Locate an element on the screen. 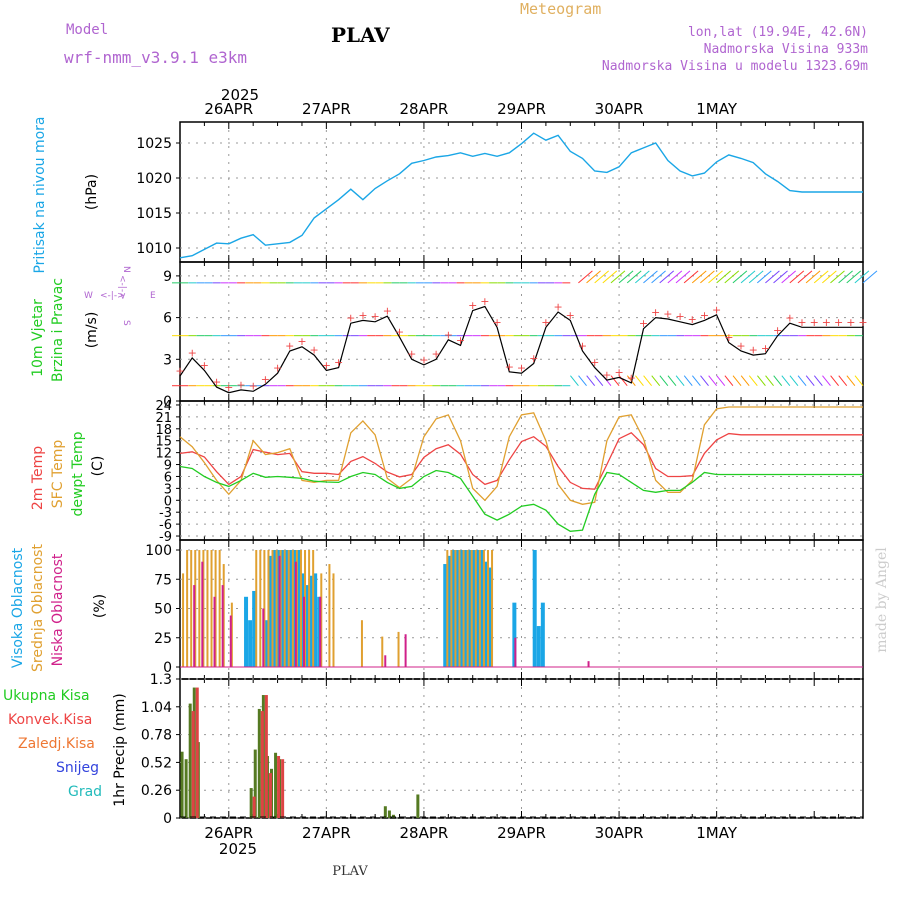 This screenshot has height=900, width=900. cloud-tick-label: 75 is located at coordinates (163, 580).